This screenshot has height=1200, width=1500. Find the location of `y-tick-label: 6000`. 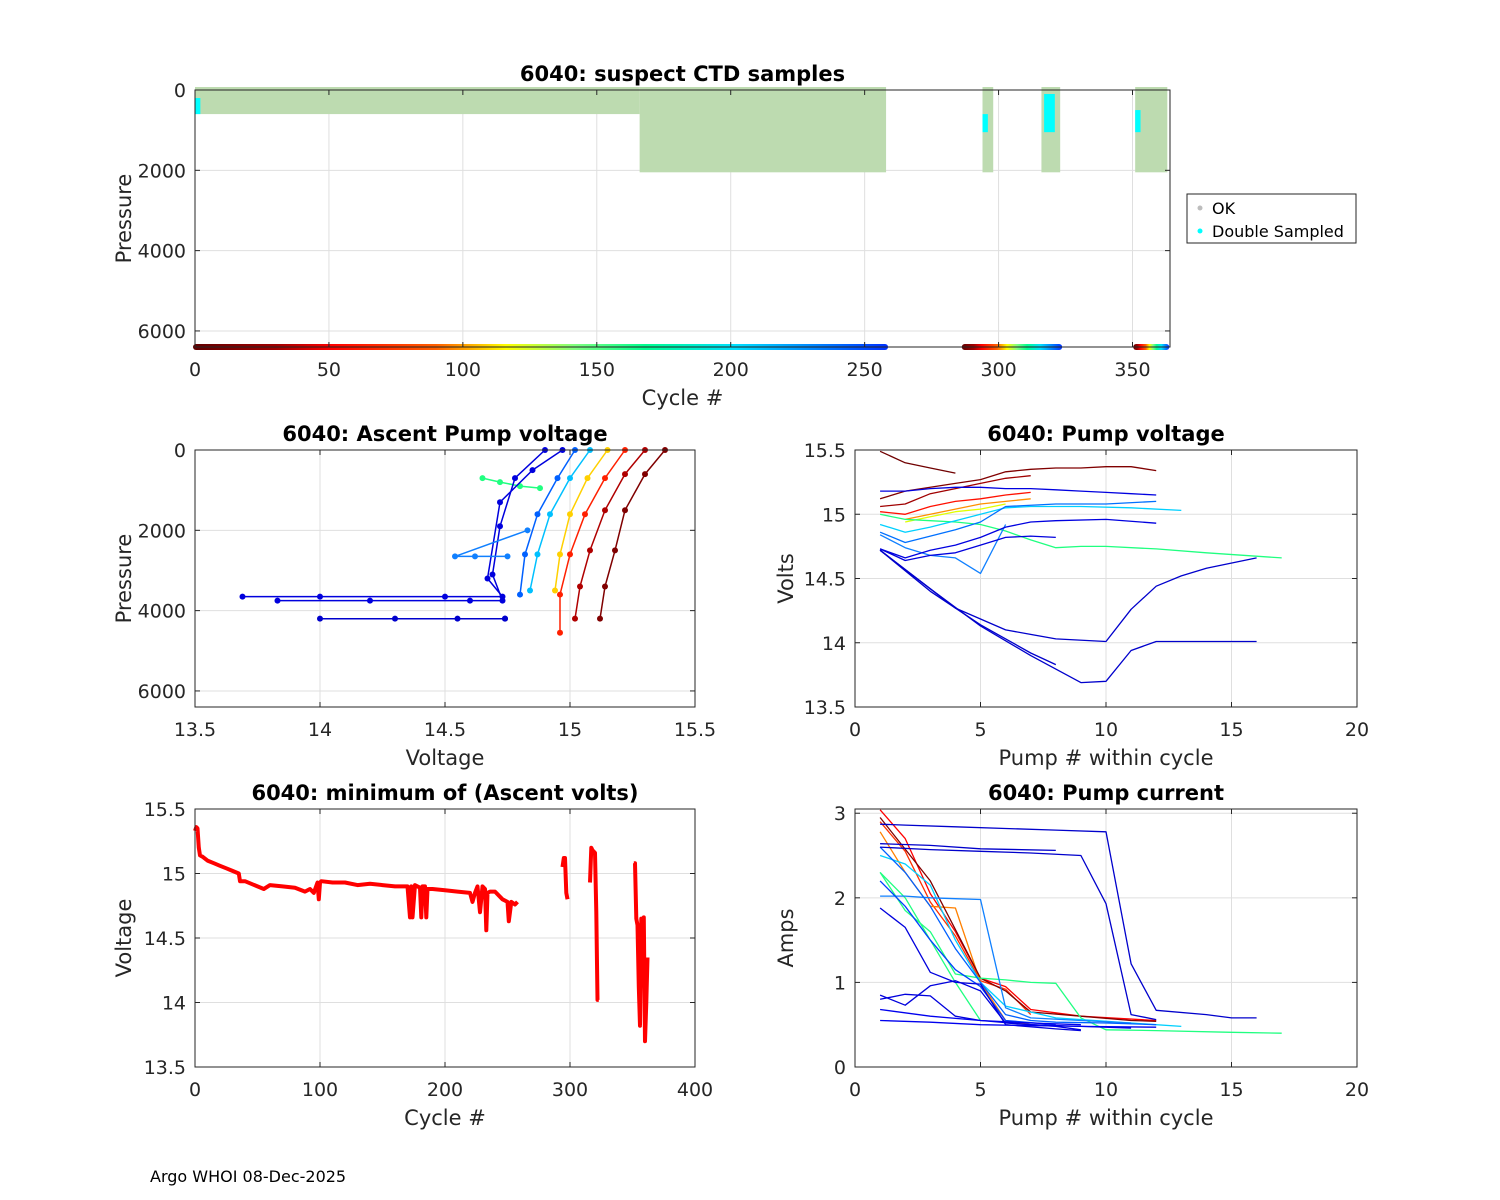

y-tick-label: 6000 is located at coordinates (162, 692).